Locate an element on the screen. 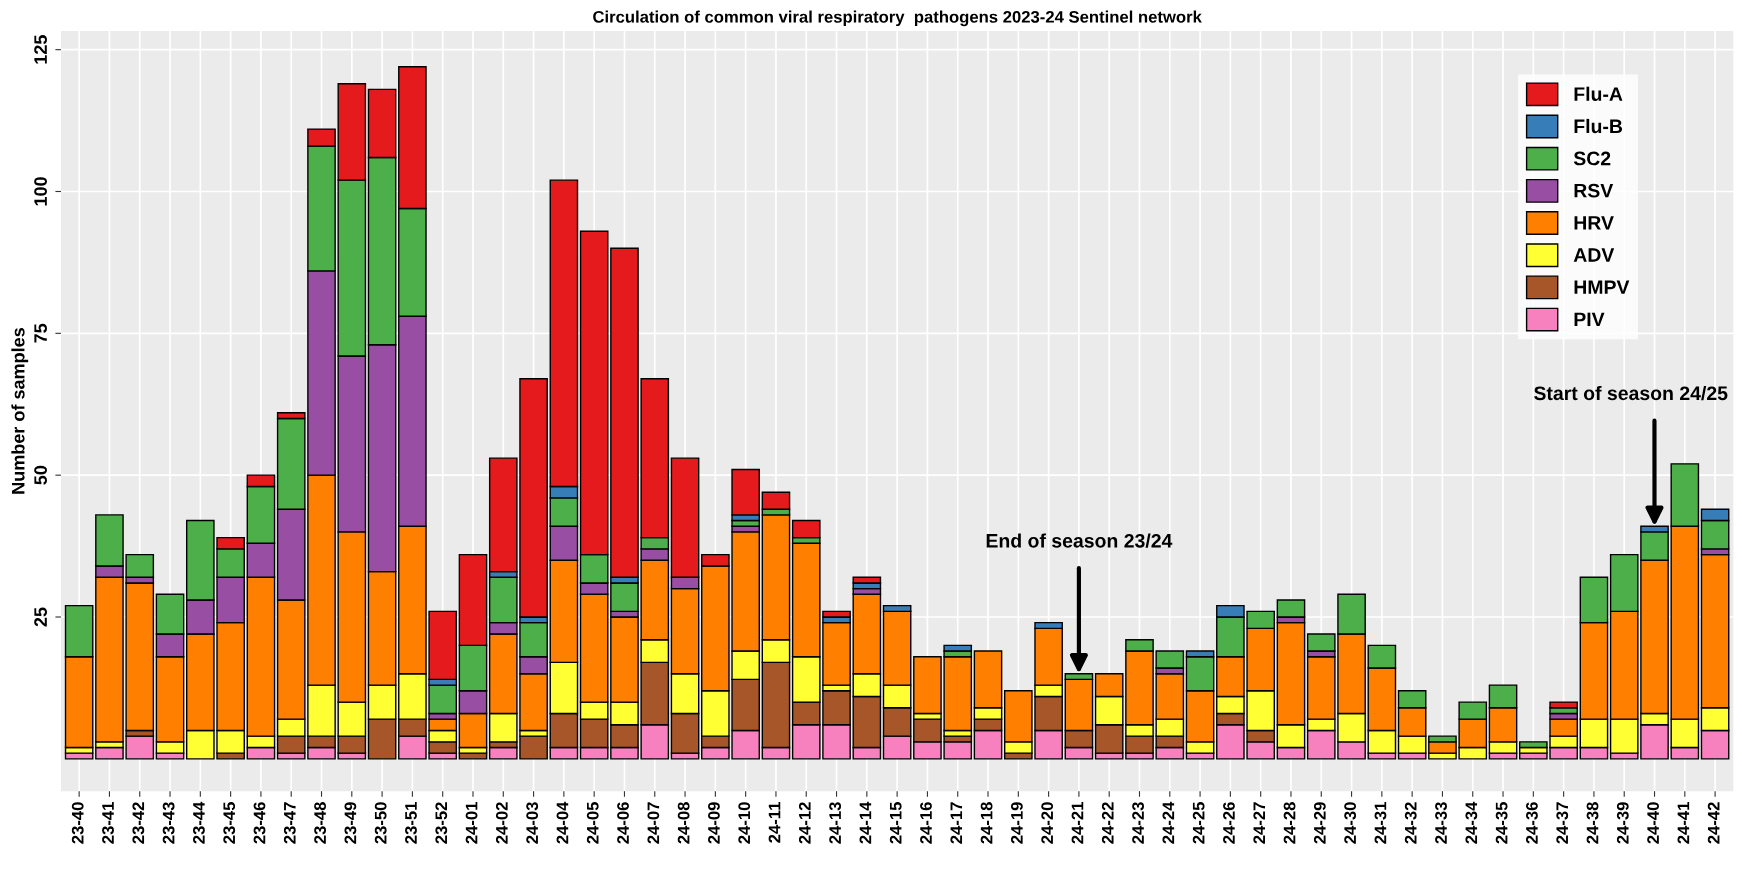 The image size is (1742, 884). legend-label: RSV is located at coordinates (1594, 190).